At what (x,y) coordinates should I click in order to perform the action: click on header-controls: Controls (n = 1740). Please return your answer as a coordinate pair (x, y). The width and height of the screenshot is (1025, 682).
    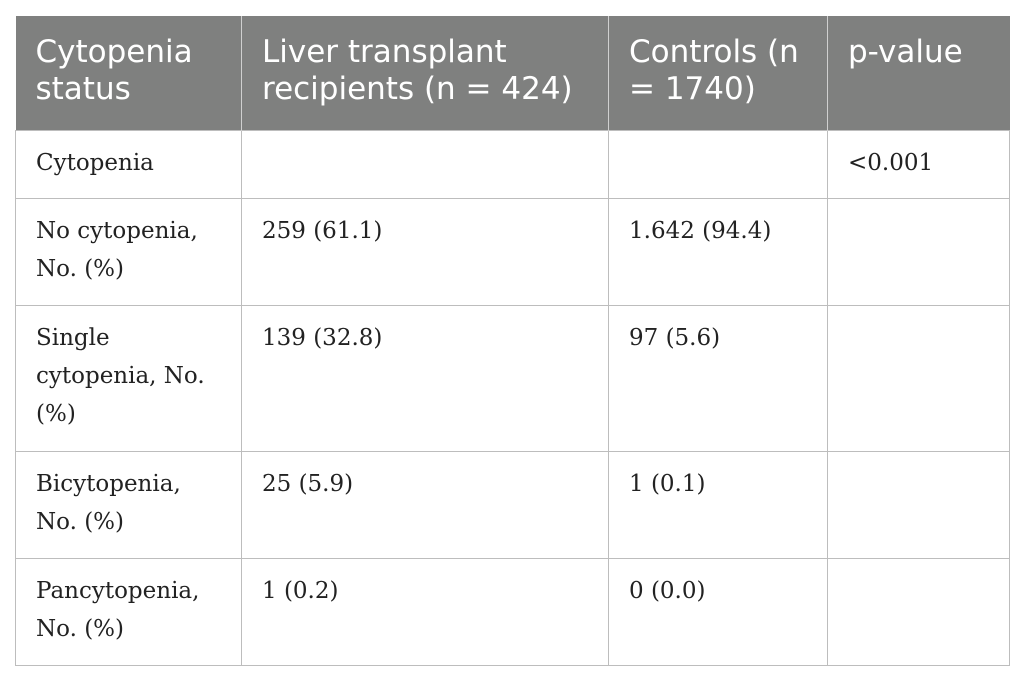
    Looking at the image, I should click on (718, 73).